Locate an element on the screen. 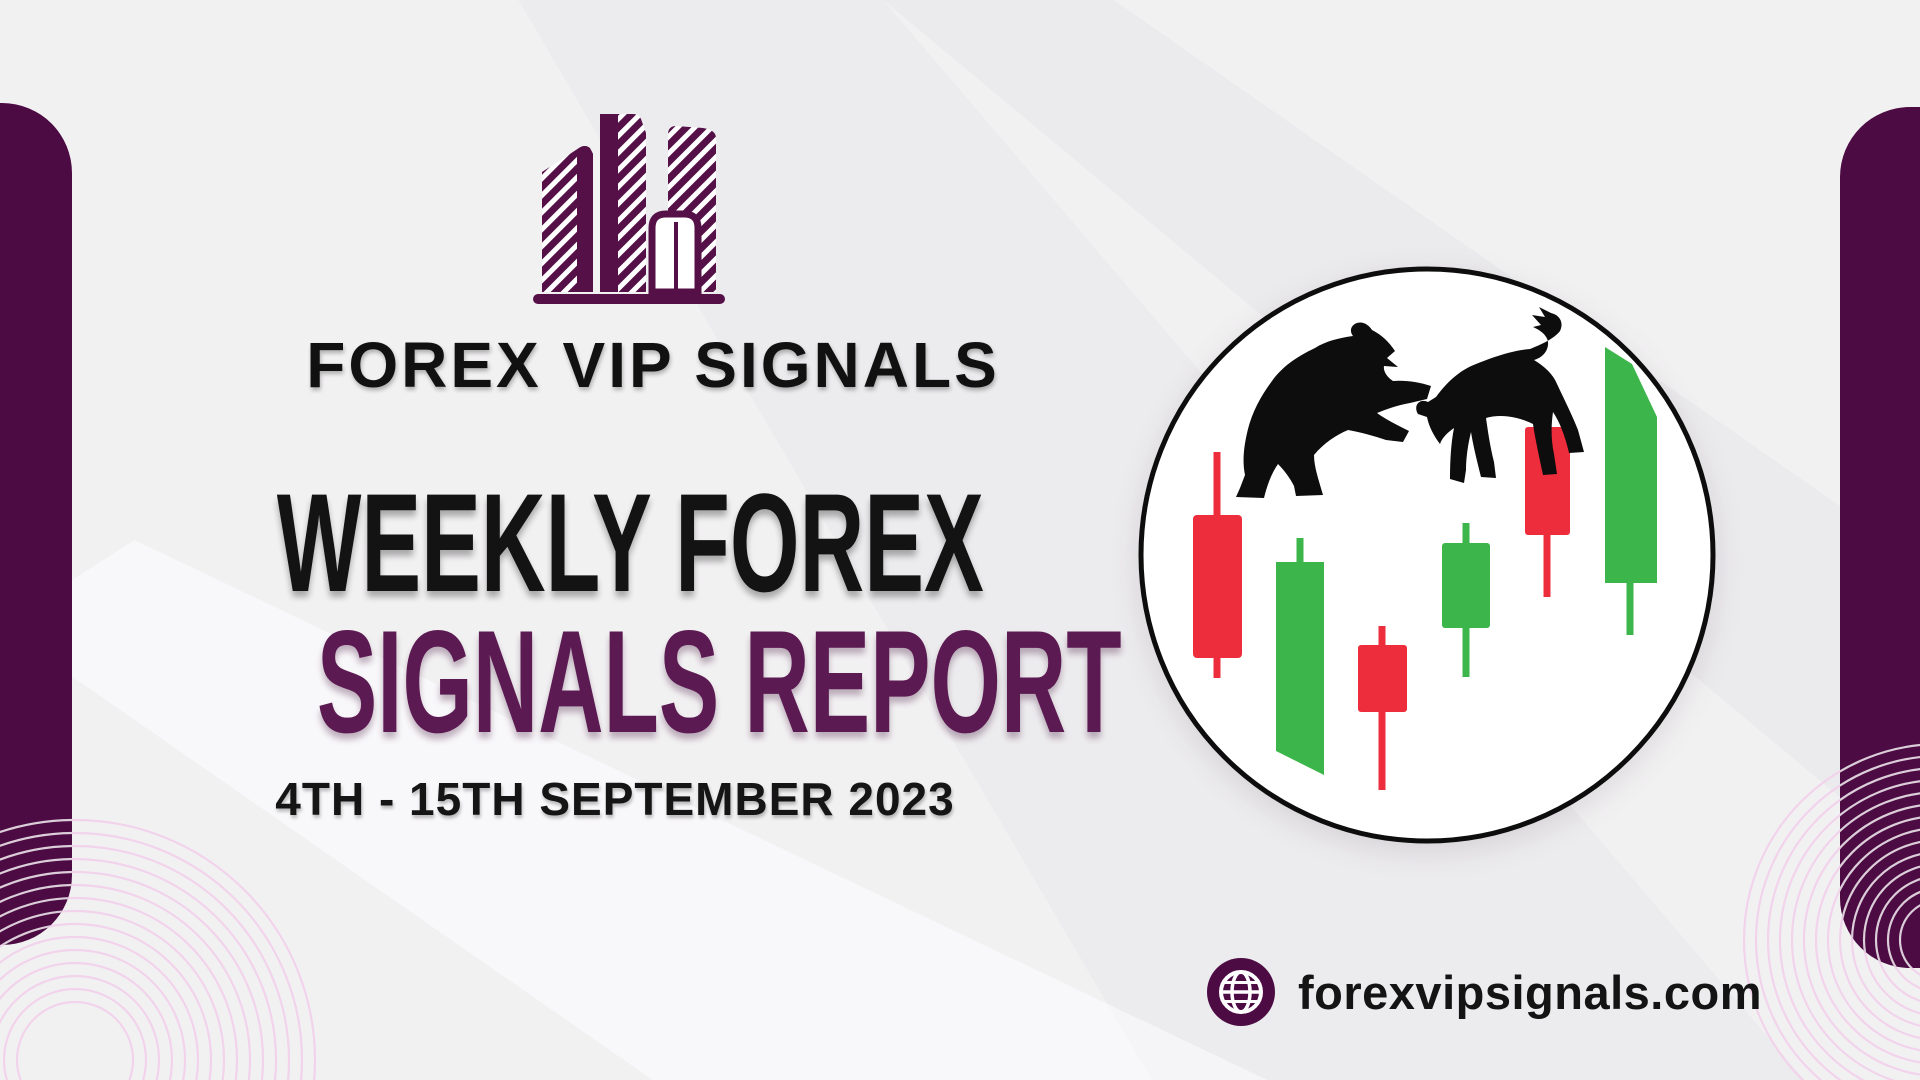 Image resolution: width=1920 pixels, height=1080 pixels. fingerprint-rings-left-bar is located at coordinates (36, 881).